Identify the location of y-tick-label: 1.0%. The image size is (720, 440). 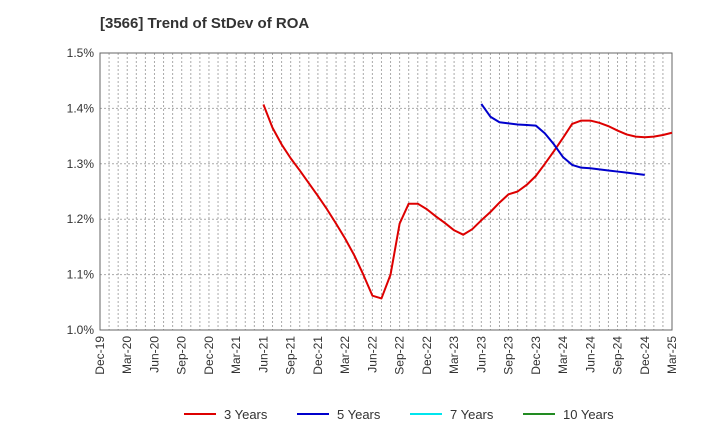
(81, 330).